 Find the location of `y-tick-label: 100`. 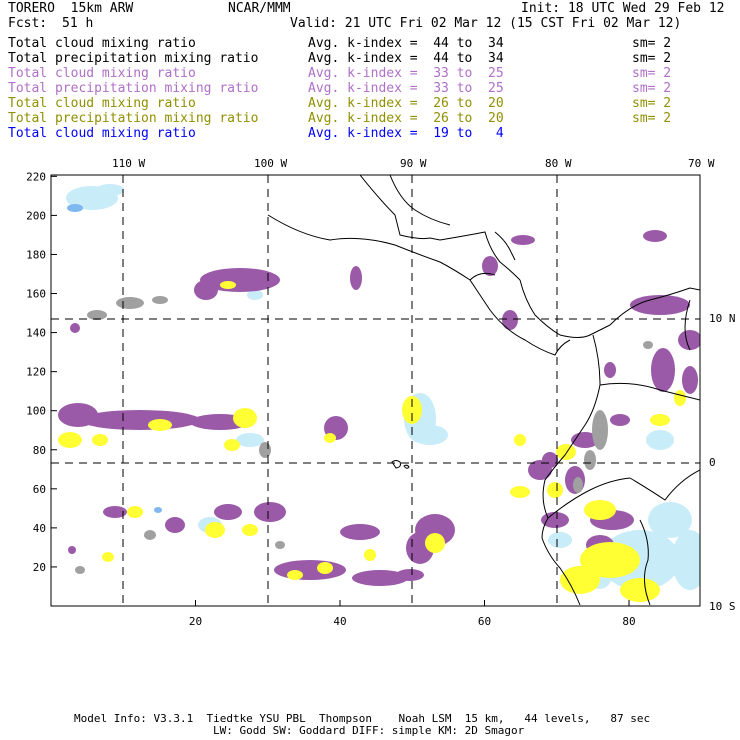

y-tick-label: 100 is located at coordinates (36, 411).